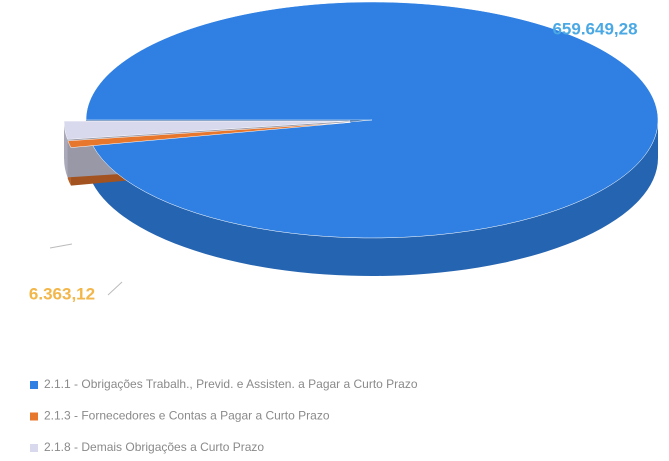  What do you see at coordinates (66, 149) in the screenshot?
I see `slice-side` at bounding box center [66, 149].